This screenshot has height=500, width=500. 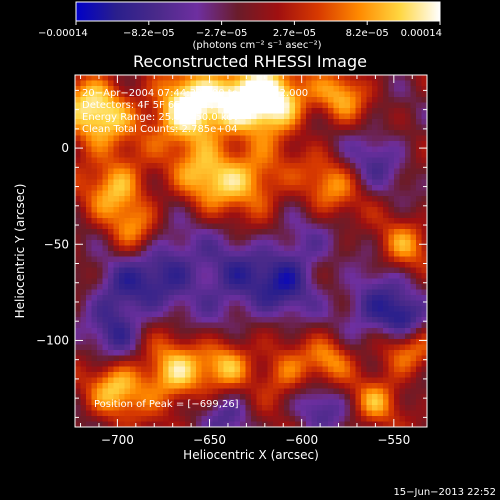 What do you see at coordinates (258, 11) in the screenshot?
I see `colorbar` at bounding box center [258, 11].